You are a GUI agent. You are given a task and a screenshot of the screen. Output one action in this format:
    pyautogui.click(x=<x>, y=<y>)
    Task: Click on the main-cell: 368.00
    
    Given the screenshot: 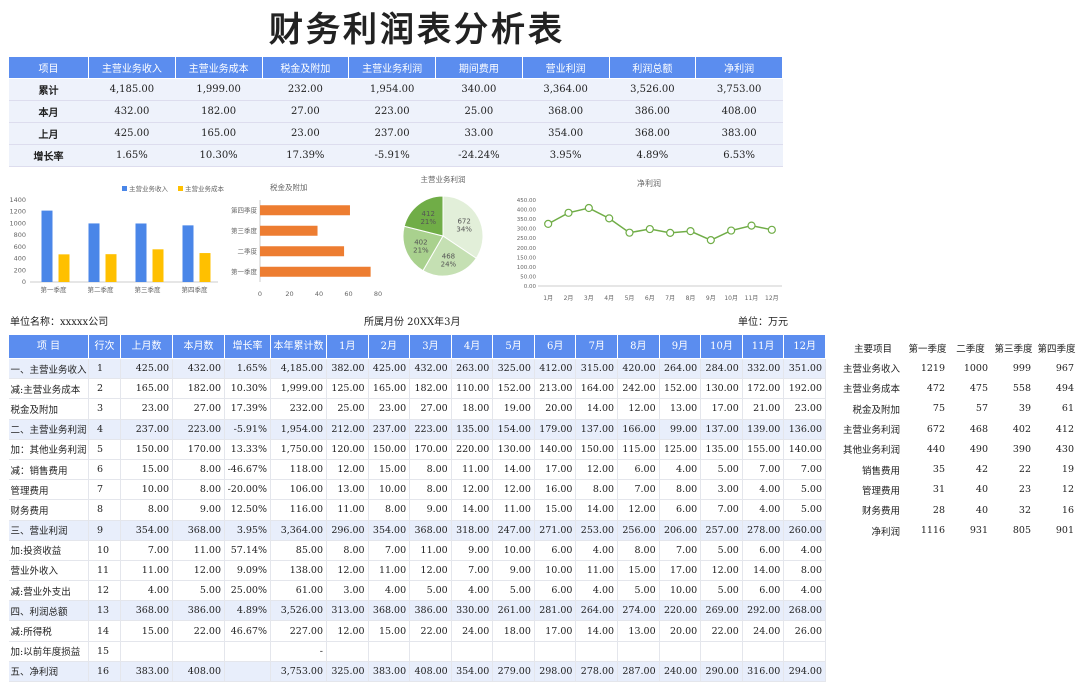 What is the action you would take?
    pyautogui.click(x=389, y=611)
    